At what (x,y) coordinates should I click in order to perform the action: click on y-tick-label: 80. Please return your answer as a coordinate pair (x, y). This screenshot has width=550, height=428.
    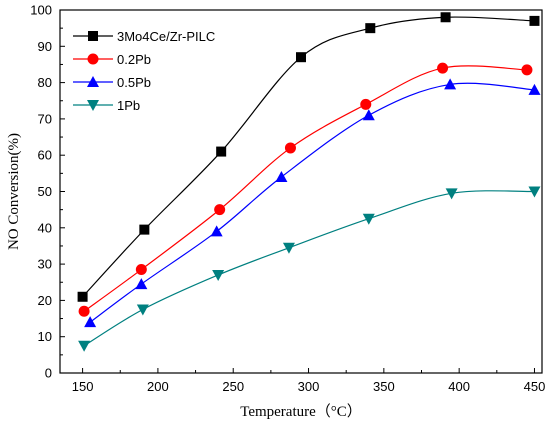
    Looking at the image, I should click on (45, 82).